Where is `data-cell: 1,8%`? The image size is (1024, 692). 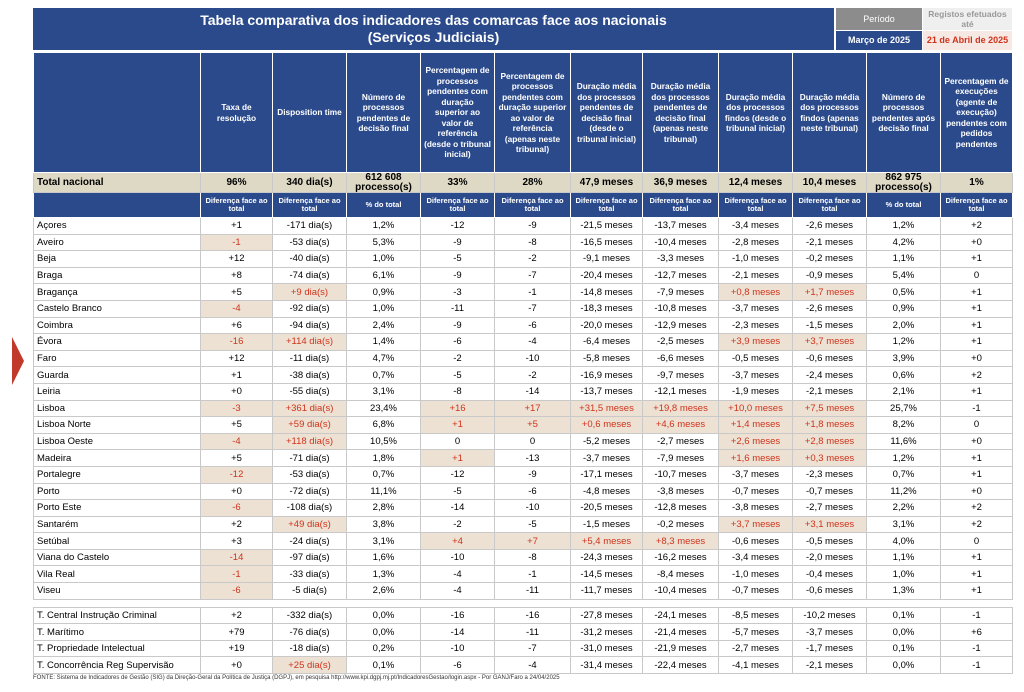
data-cell: 1,8% is located at coordinates (383, 458).